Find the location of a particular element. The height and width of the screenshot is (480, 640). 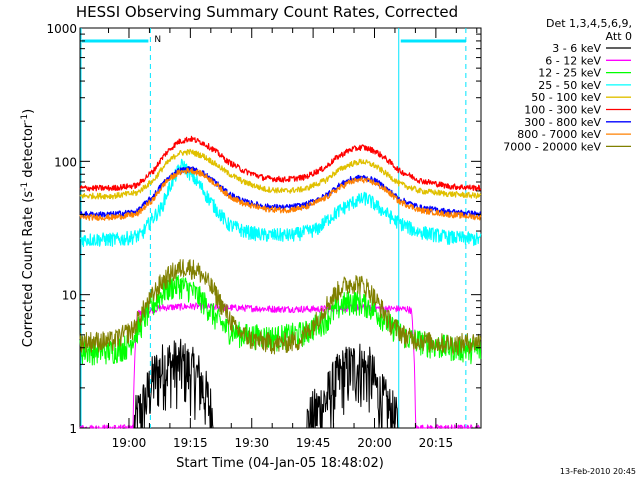

legend-item-label: 6 - 12 keV is located at coordinates (573, 60).